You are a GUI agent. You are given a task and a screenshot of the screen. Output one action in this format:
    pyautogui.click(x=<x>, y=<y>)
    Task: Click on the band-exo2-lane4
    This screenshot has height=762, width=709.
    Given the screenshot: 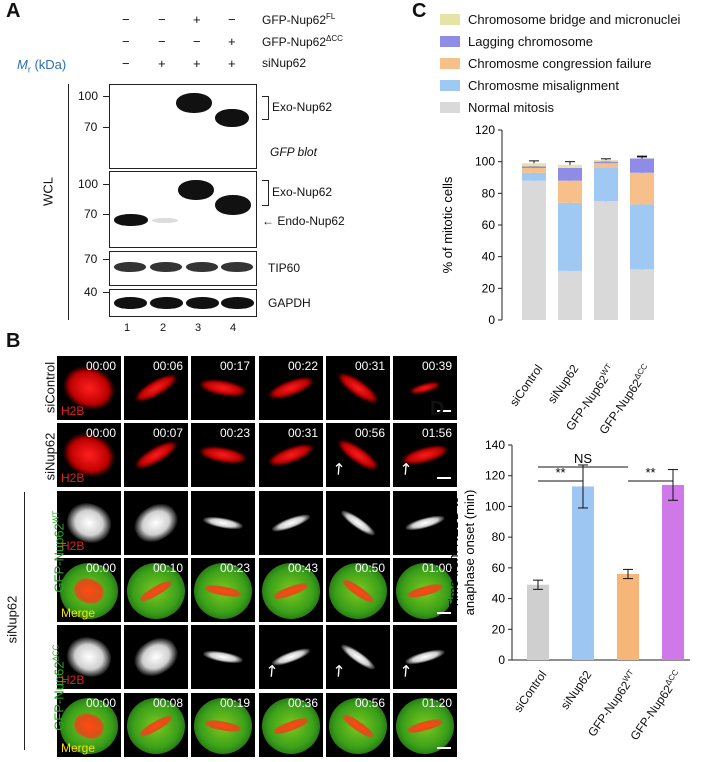 What is the action you would take?
    pyautogui.click(x=233, y=205)
    